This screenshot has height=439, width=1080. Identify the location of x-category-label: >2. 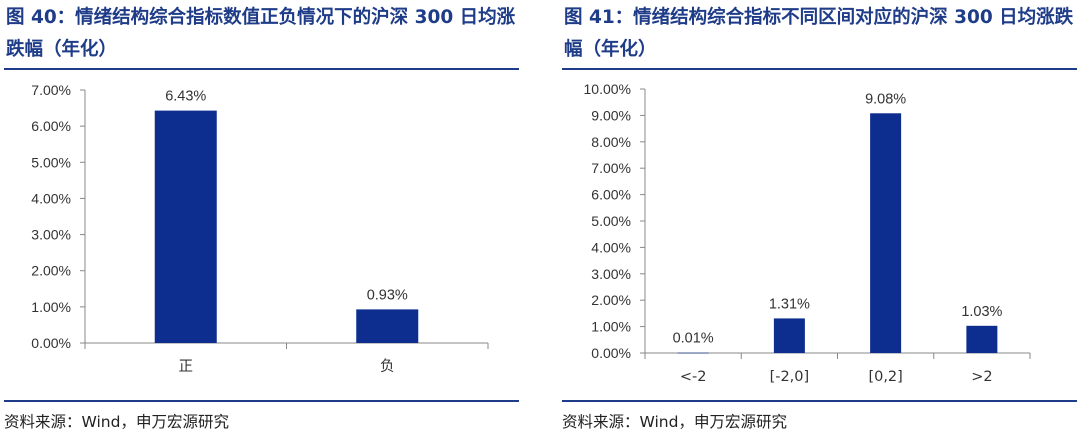
(981, 377).